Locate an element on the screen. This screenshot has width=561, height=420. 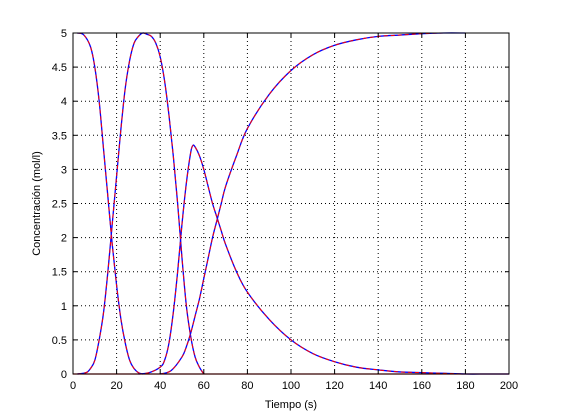
y-tick-label: 1.5 is located at coordinates (59, 273).